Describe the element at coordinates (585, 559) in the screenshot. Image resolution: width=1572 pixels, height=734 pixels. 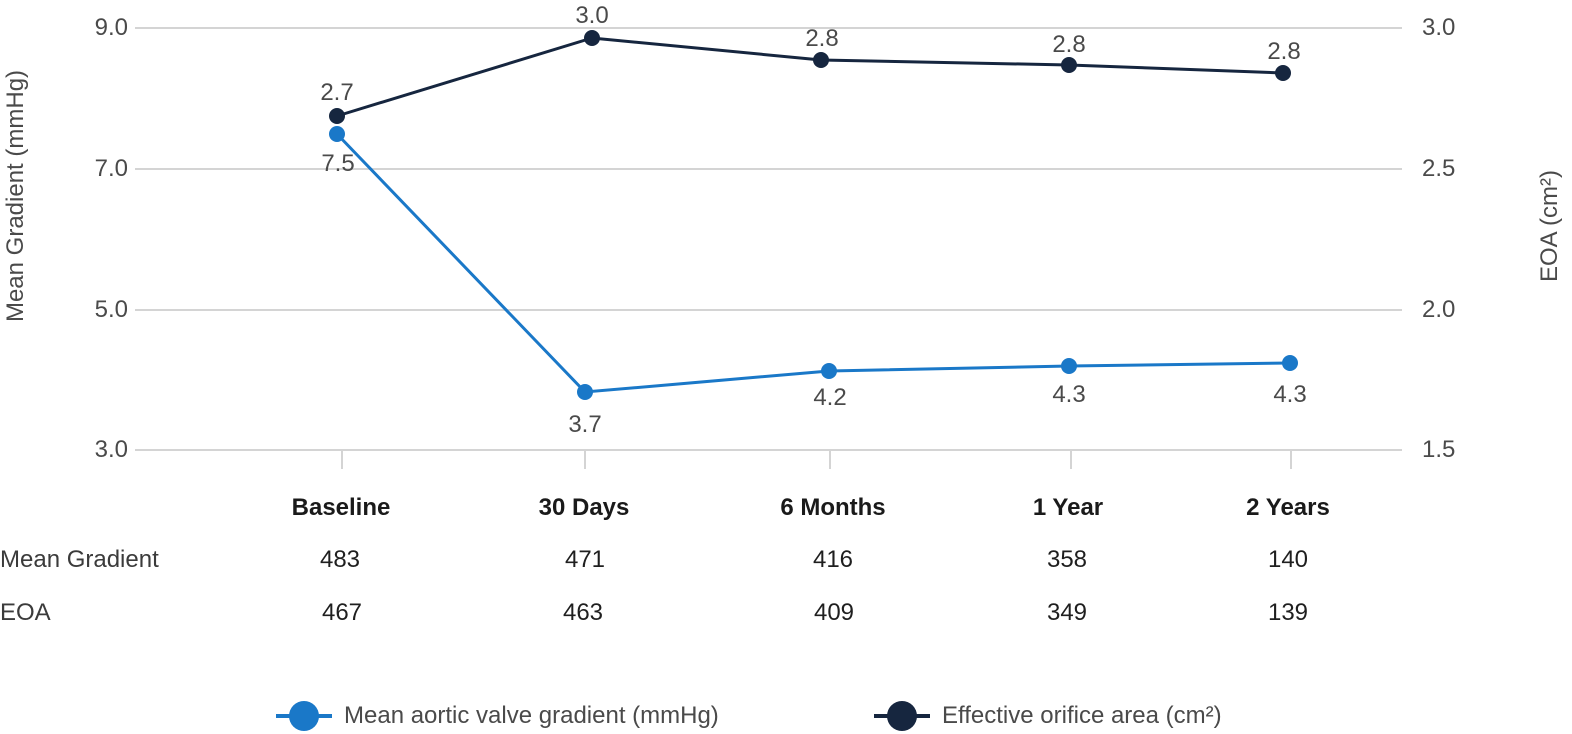
I see `cell-gradient-30-days: 471` at that location.